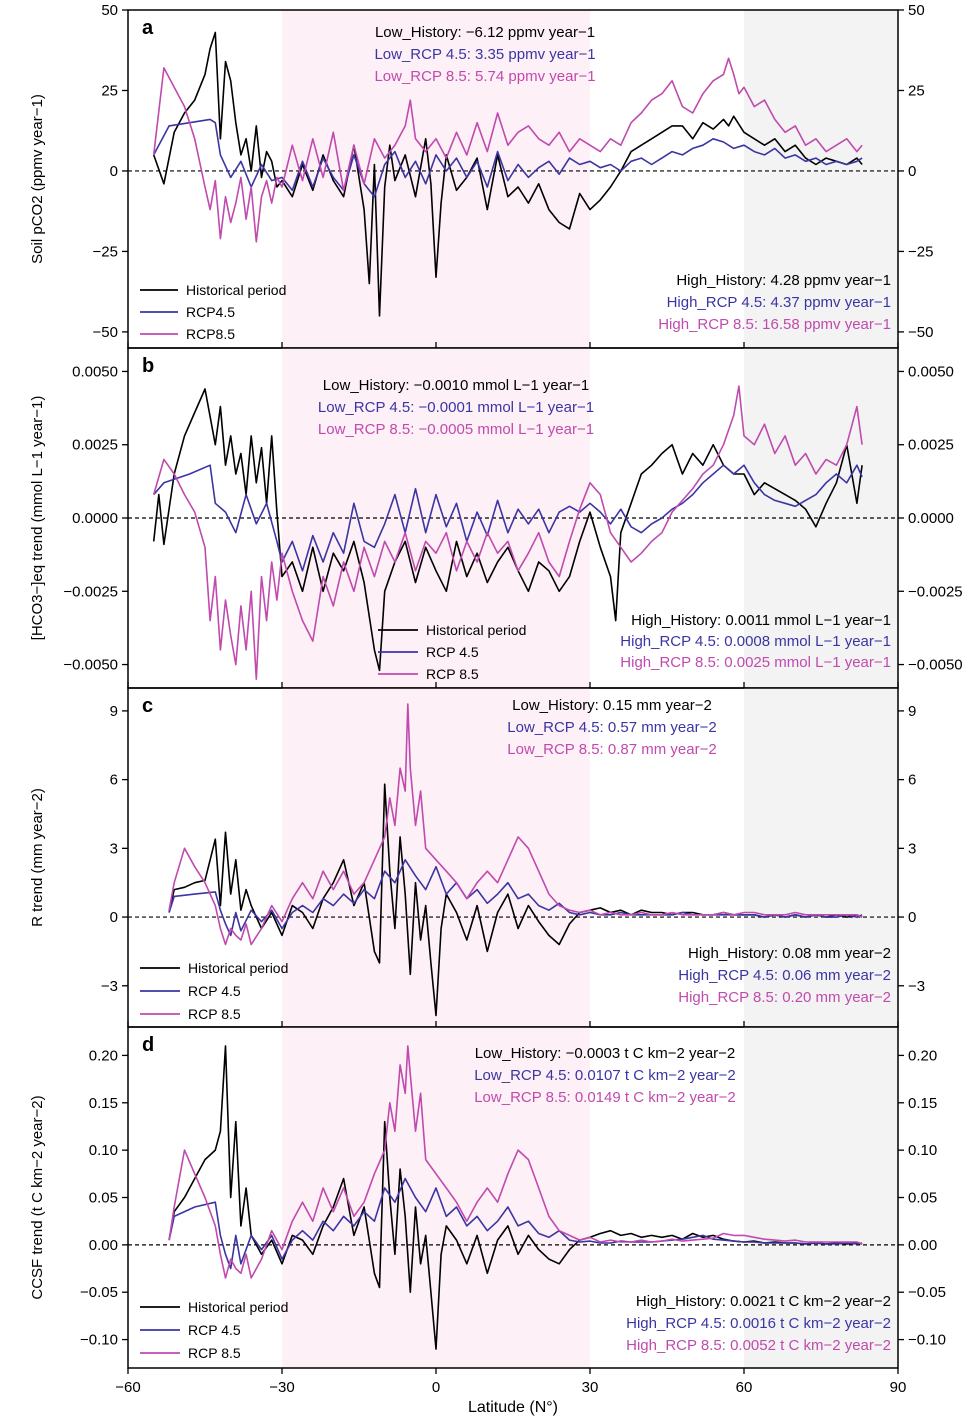  Describe the element at coordinates (109, 986) in the screenshot. I see `y-tick-label-left: −3` at that location.